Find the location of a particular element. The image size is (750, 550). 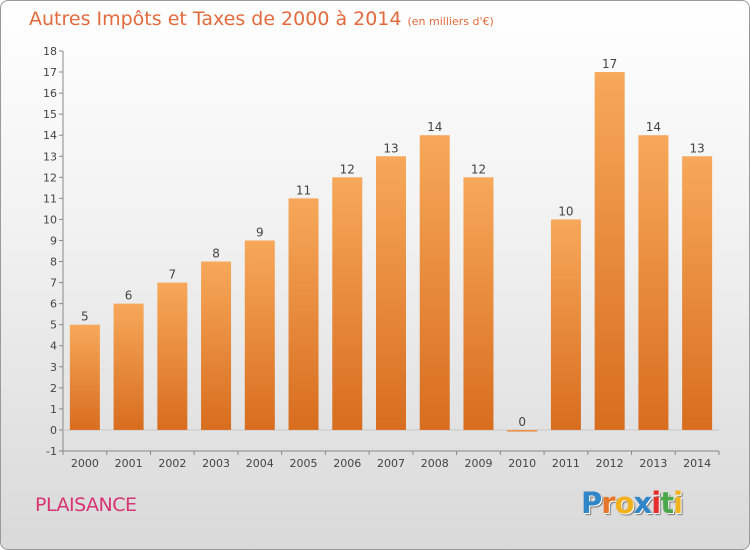

value-label-2014: 13 is located at coordinates (696, 148).